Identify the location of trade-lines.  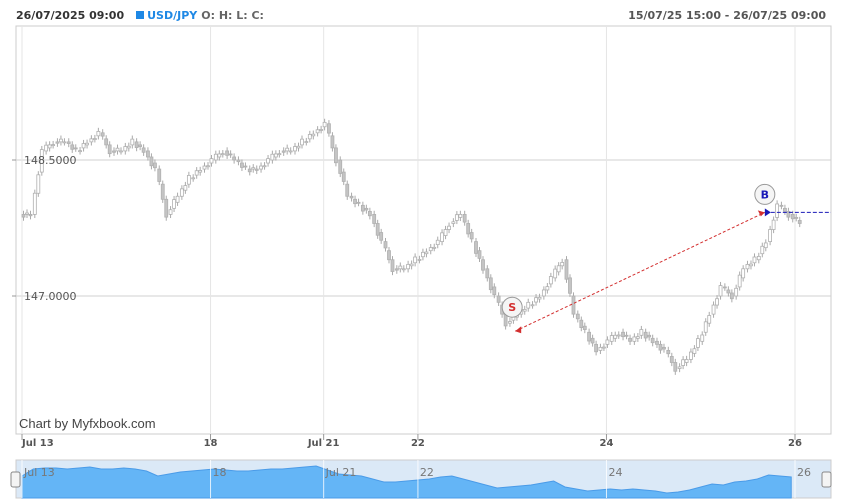
(672, 271).